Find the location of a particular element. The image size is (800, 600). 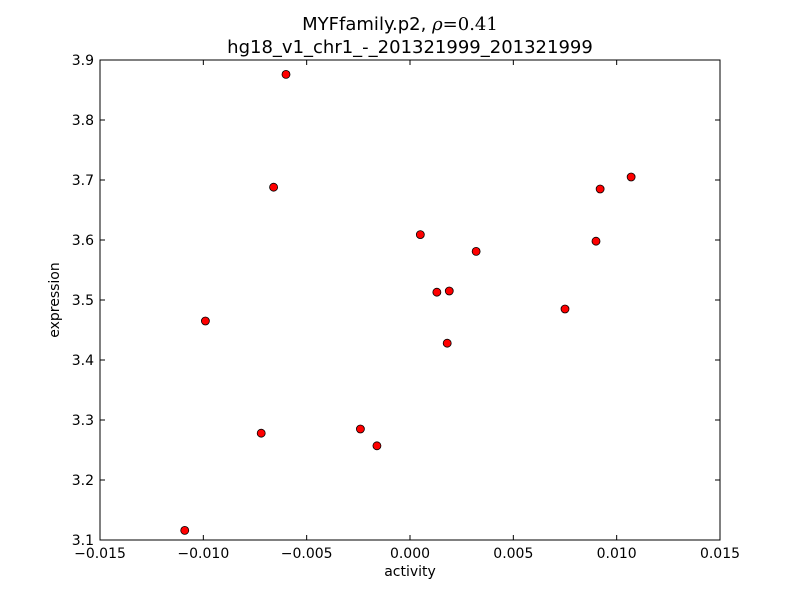

chart-title-line1: MYFfamily.p2, ρ=0.41 is located at coordinates (400, 24).